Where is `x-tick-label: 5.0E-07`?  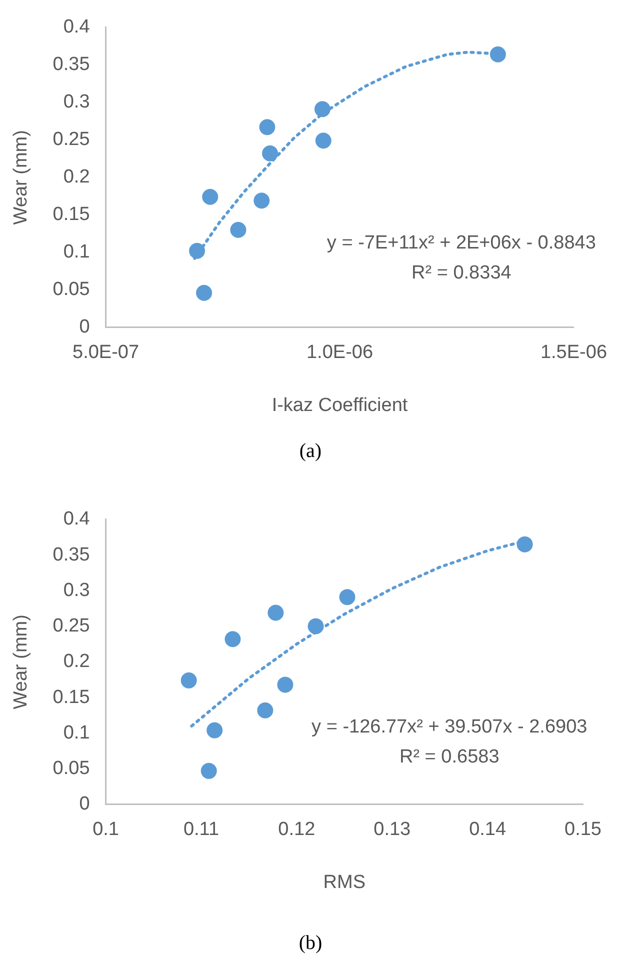 x-tick-label: 5.0E-07 is located at coordinates (106, 353).